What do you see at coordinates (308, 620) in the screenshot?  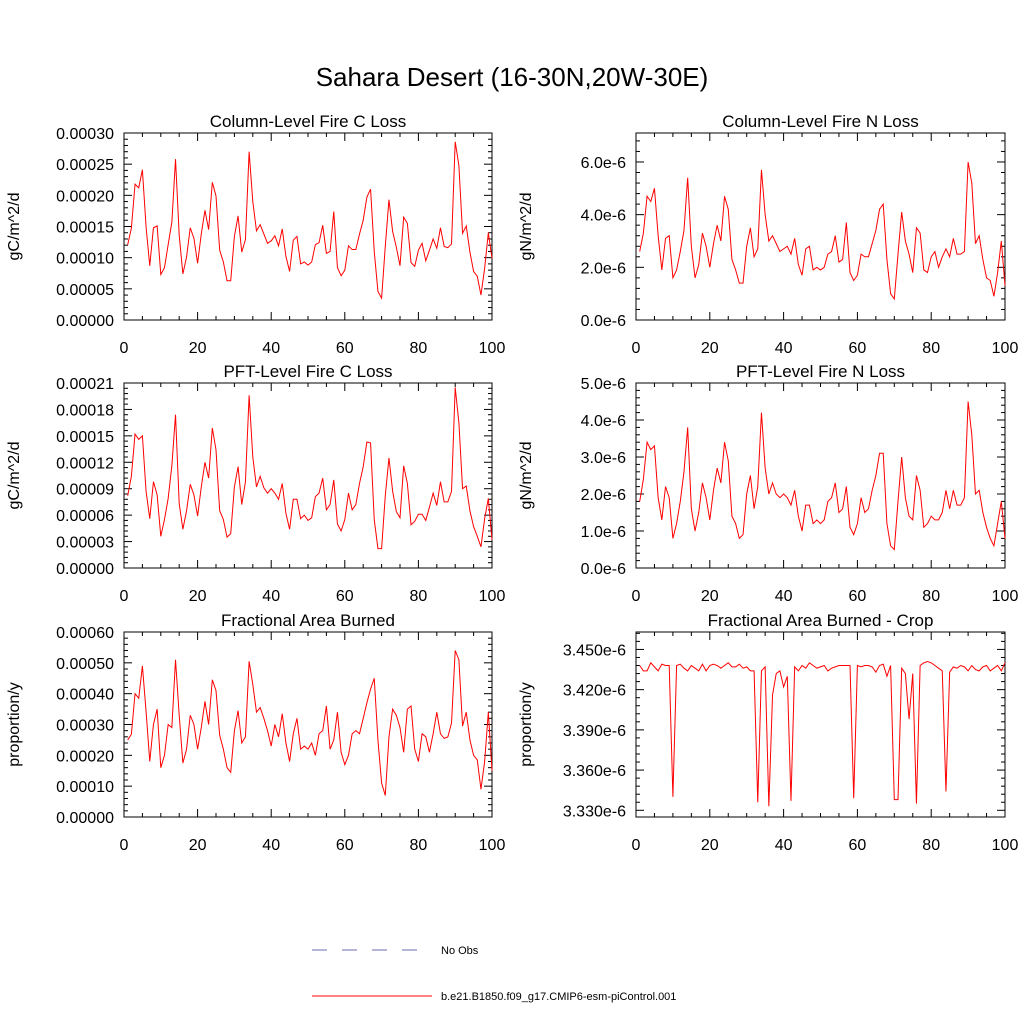 I see `panel-title: Fractional Area Burned` at bounding box center [308, 620].